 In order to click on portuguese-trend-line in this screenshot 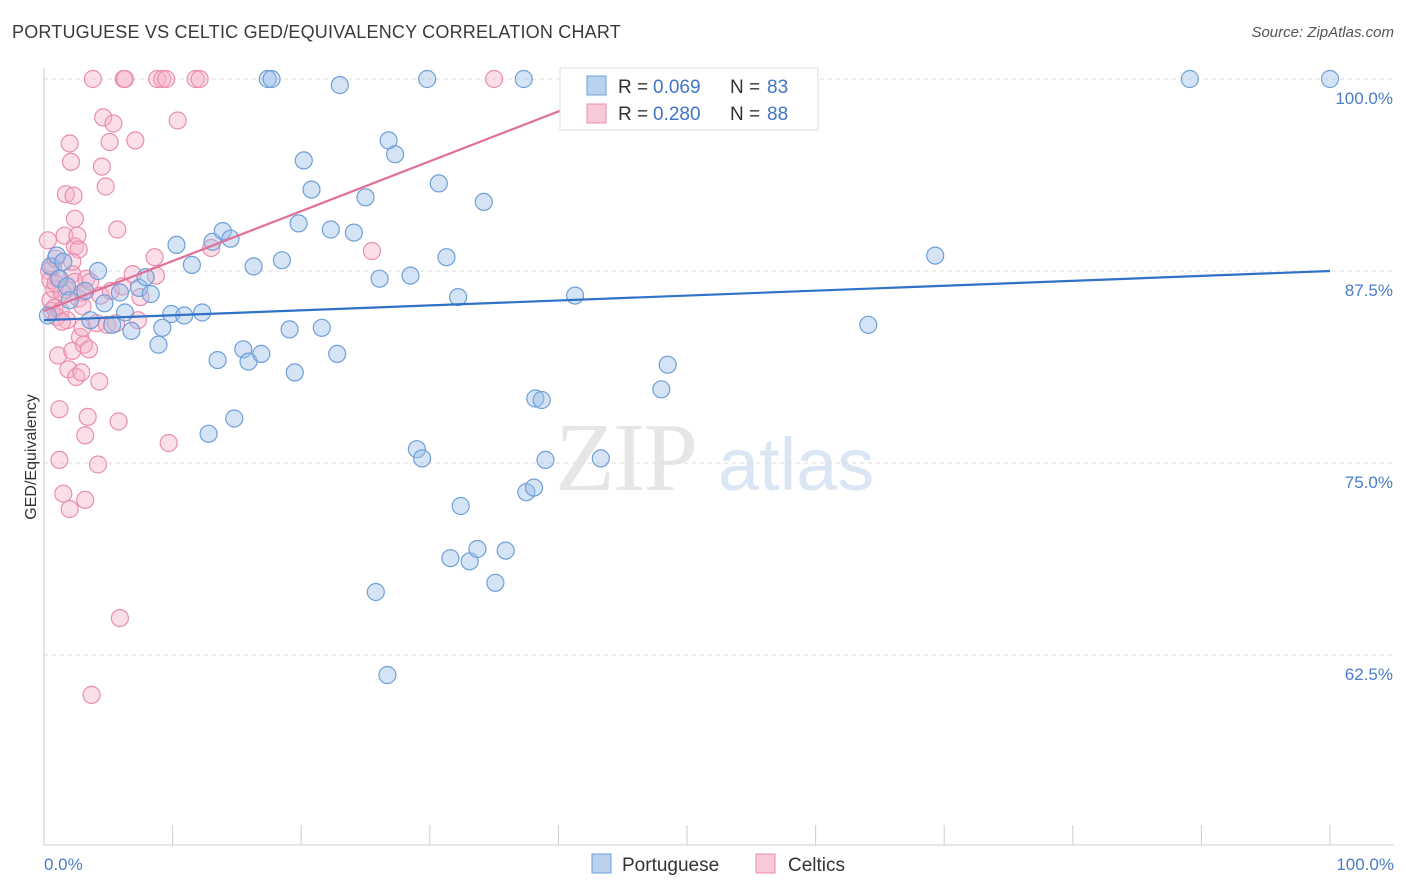, I will do `click(687, 295)`.